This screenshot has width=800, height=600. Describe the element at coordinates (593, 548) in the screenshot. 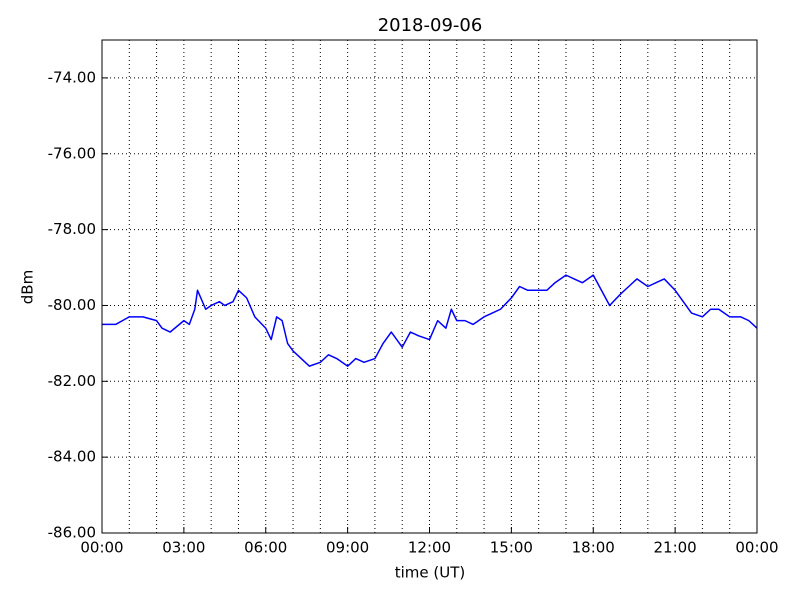

I see `x-tick-label: 18:00` at that location.